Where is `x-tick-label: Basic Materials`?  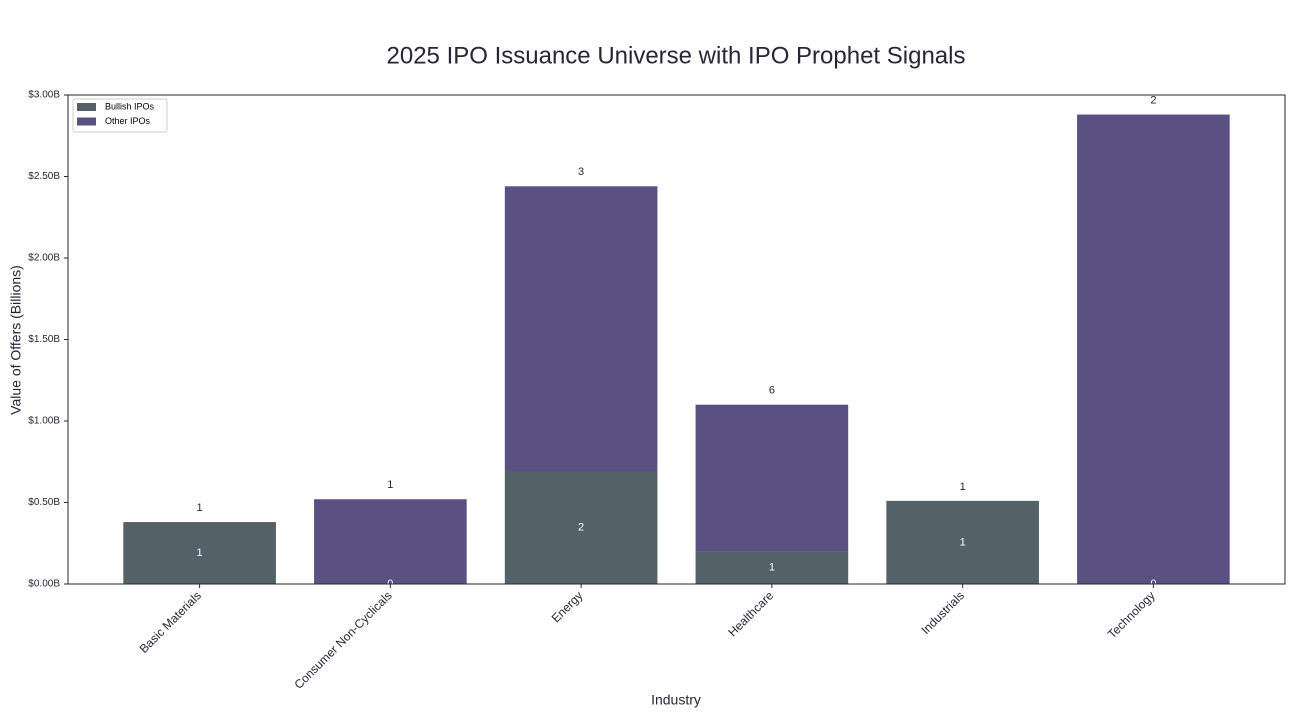 x-tick-label: Basic Materials is located at coordinates (170, 621).